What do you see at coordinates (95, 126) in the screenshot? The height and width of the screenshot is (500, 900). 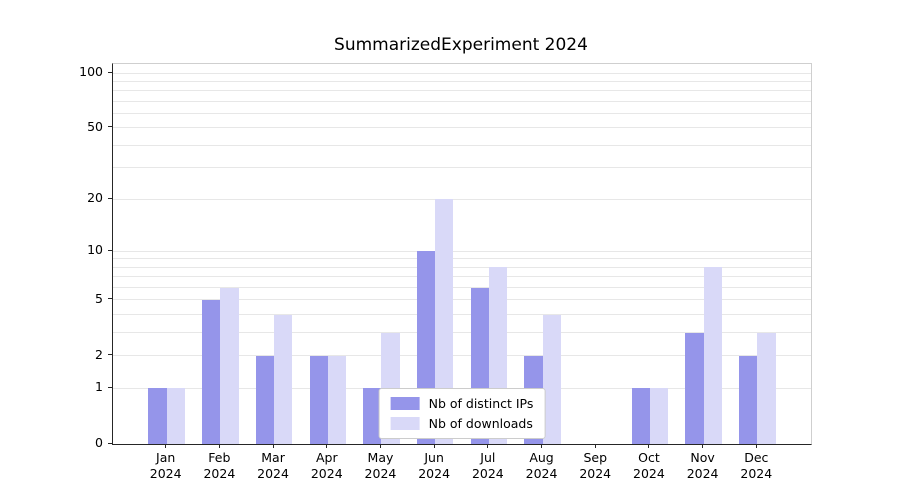 I see `y-tick-label: 50` at bounding box center [95, 126].